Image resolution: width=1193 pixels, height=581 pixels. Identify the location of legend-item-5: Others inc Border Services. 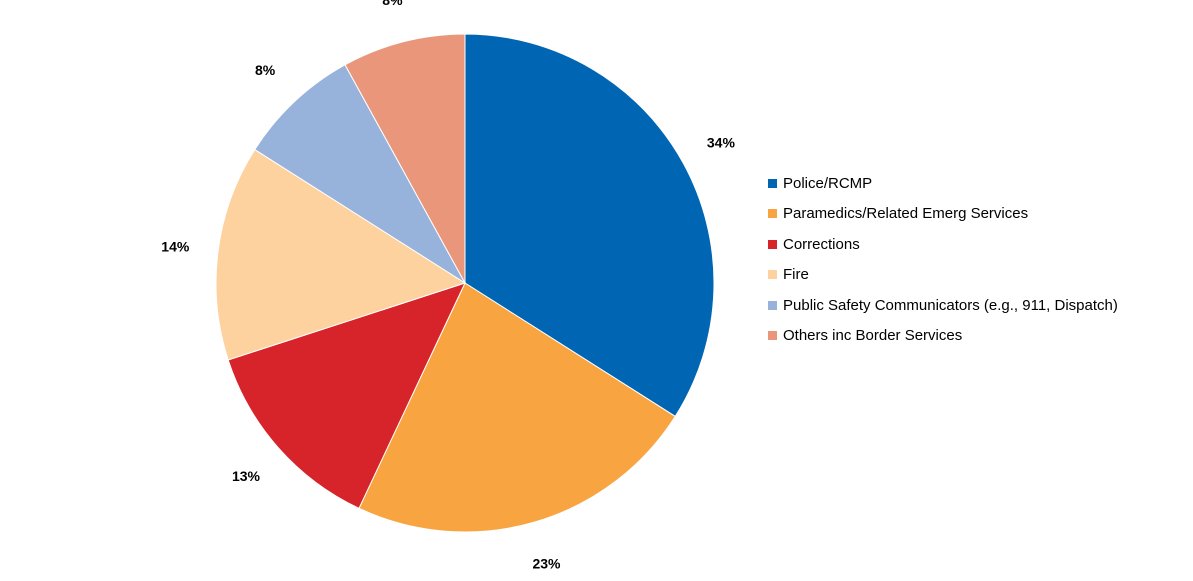
(978, 336).